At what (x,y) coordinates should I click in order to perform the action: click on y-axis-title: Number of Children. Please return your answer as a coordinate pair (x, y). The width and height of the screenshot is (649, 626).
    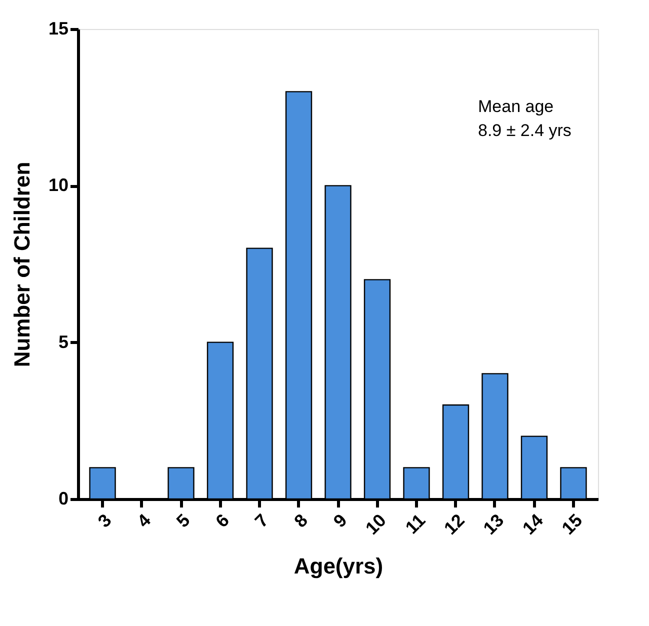
    Looking at the image, I should click on (21, 265).